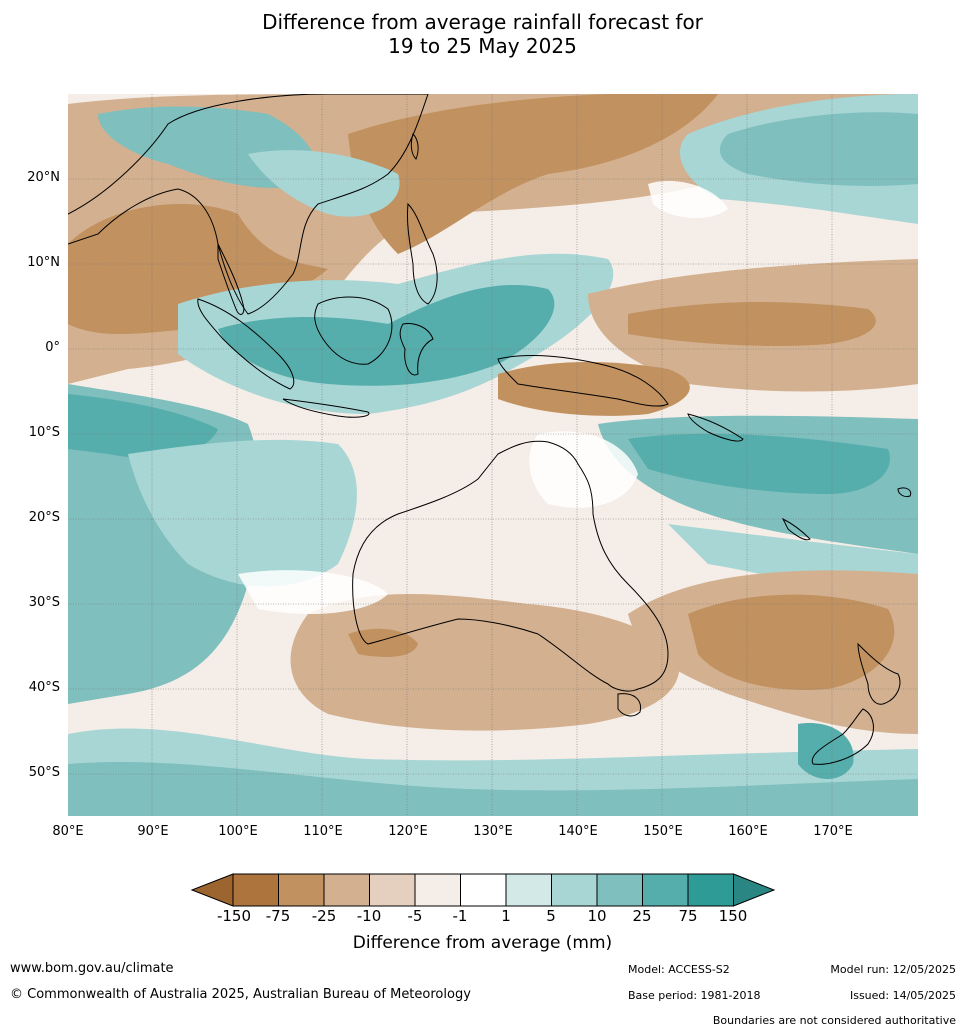 The image size is (965, 1035). What do you see at coordinates (234, 916) in the screenshot?
I see `colorbar-tick: -150` at bounding box center [234, 916].